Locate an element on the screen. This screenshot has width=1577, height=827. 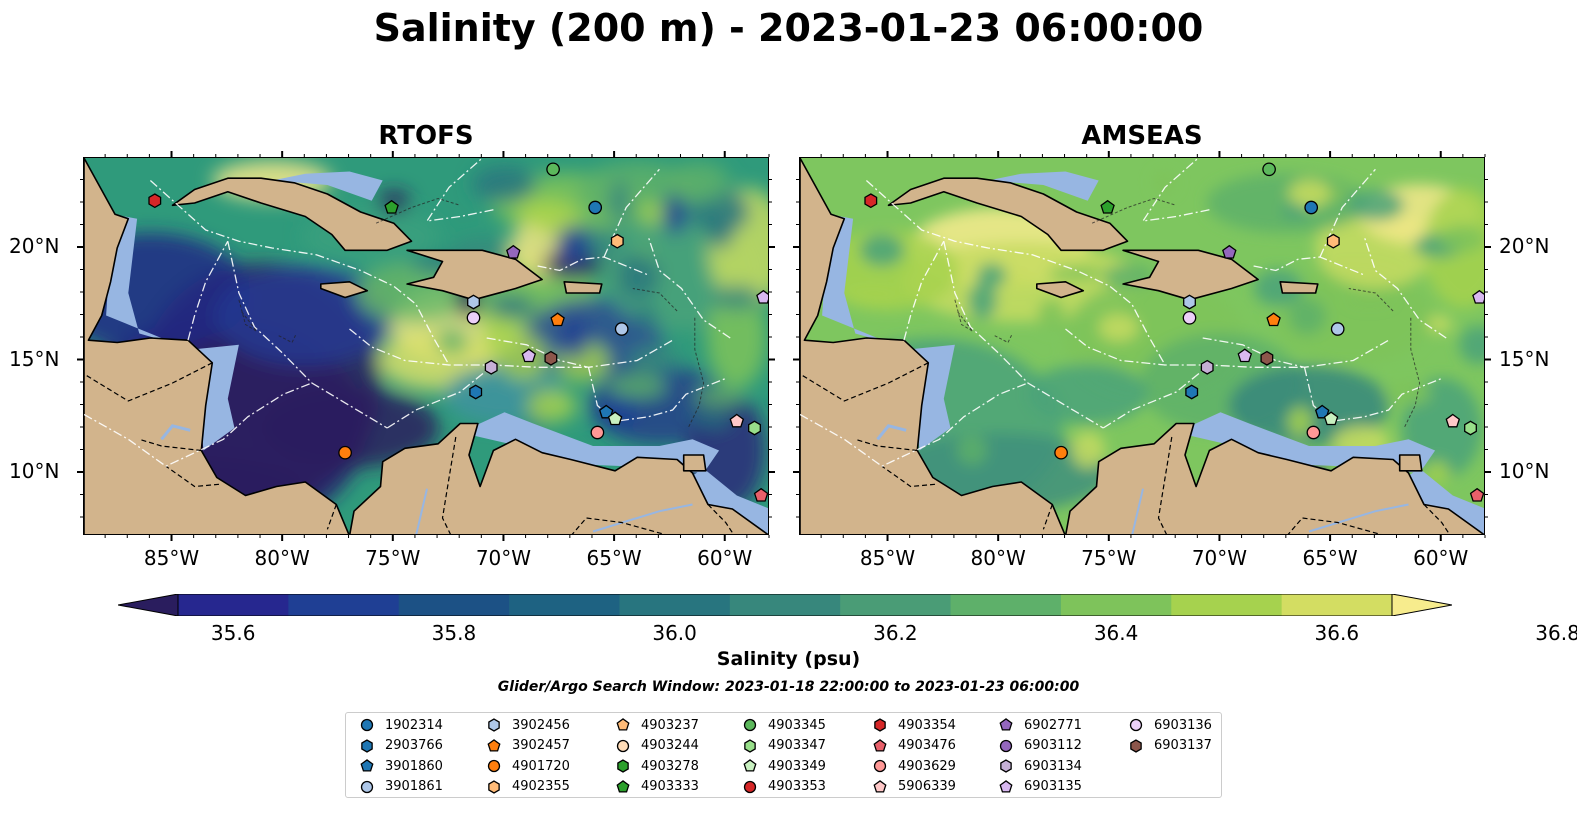
lat-tick-label: 10°N is located at coordinates (1524, 471).